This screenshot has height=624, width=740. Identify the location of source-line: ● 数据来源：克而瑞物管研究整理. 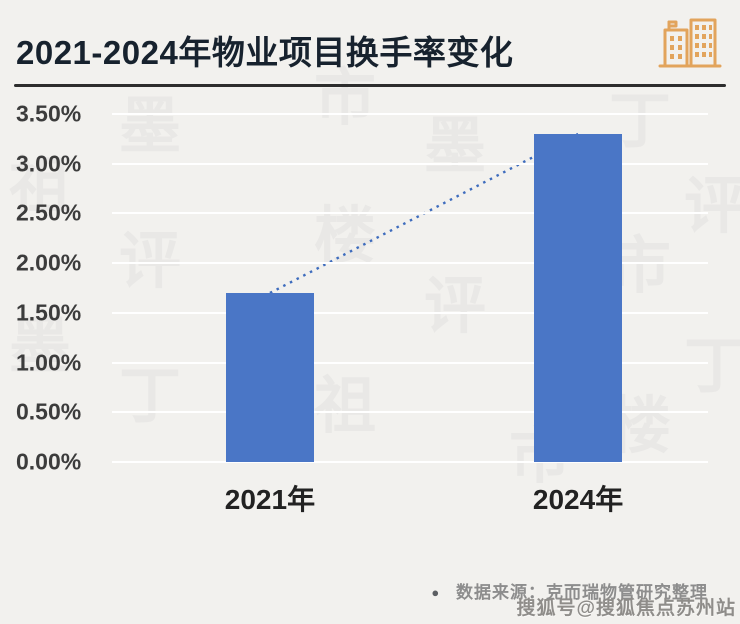
(354, 590).